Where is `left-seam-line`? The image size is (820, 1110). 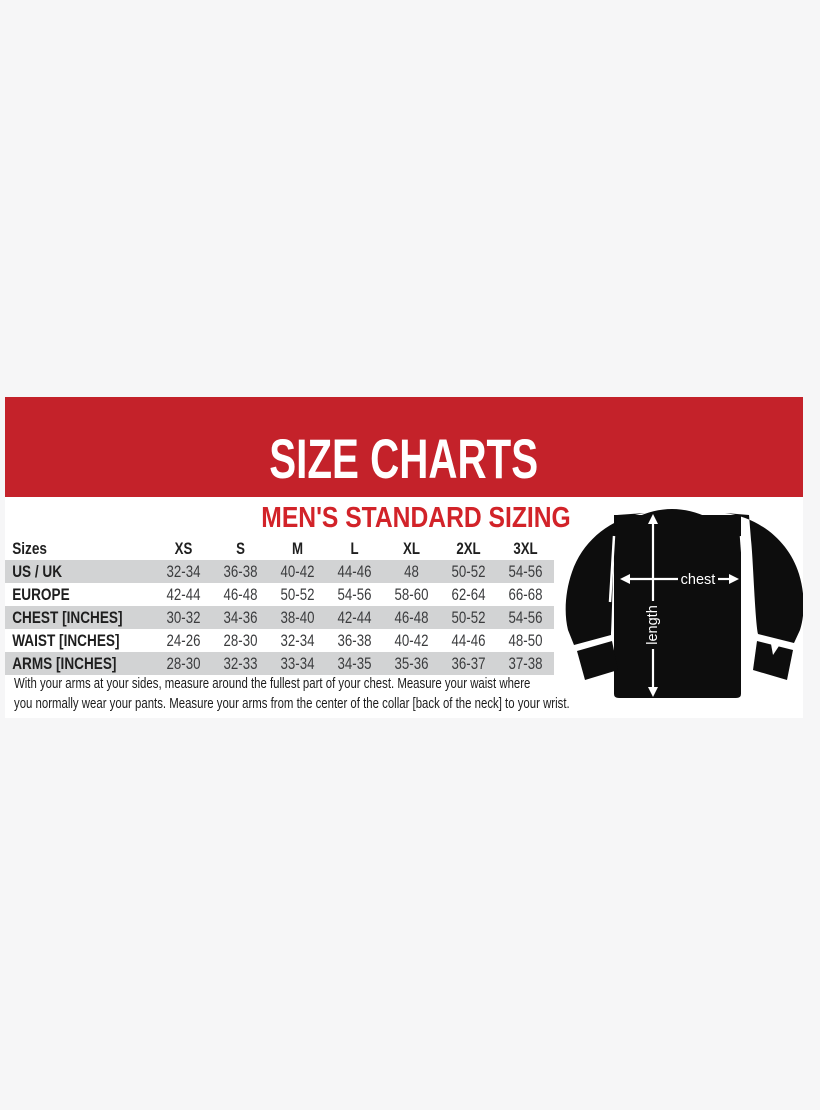
left-seam-line is located at coordinates (612, 569).